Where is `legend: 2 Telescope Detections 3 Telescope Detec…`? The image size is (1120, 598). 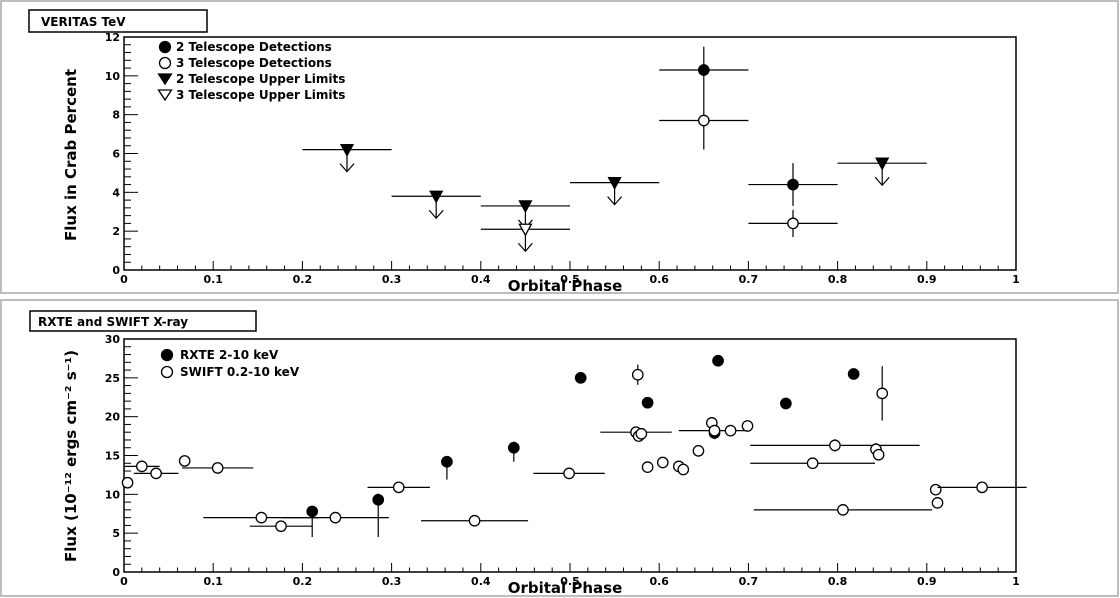
legend: 2 Telescope Detections 3 Telescope Detec… is located at coordinates (251, 71).